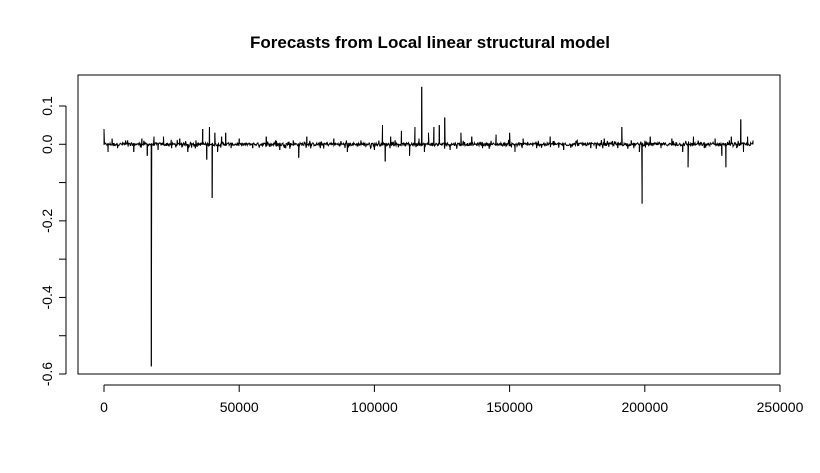 This screenshot has height=473, width=820. What do you see at coordinates (47, 297) in the screenshot?
I see `y-tick-label: -0.4` at bounding box center [47, 297].